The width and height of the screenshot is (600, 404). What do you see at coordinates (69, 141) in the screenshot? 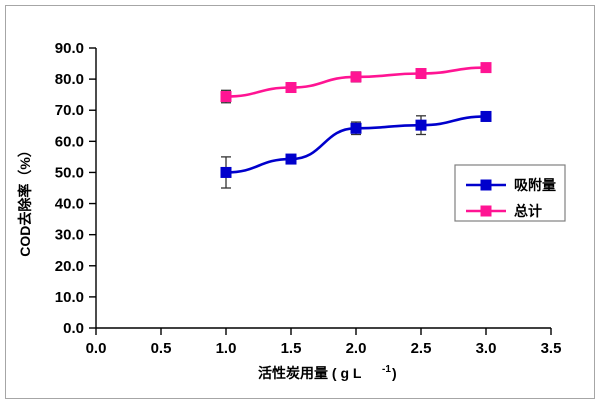
I see `y-tick-label: 60.0` at bounding box center [69, 141].